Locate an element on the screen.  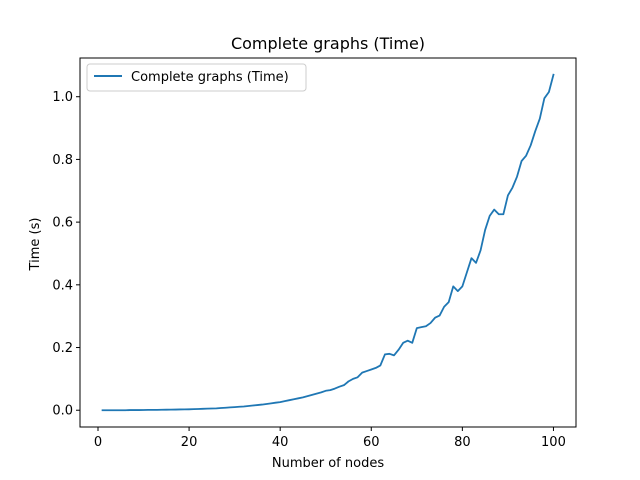
y-tick-label: 0.6 is located at coordinates (62, 223).